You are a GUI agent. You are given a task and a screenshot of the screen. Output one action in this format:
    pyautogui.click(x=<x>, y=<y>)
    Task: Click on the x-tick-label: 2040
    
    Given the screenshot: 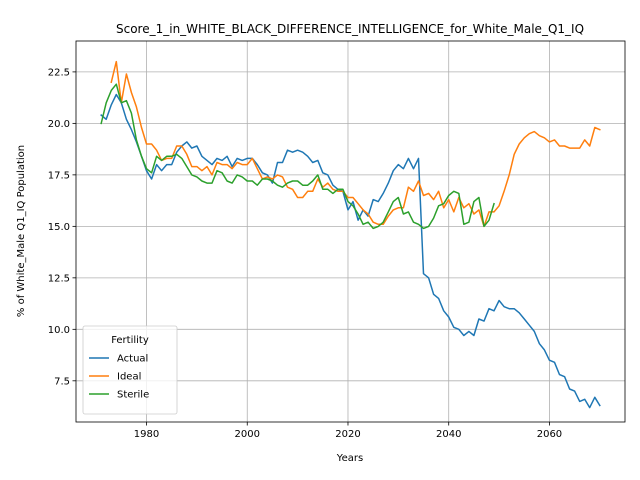 What is the action you would take?
    pyautogui.click(x=448, y=434)
    